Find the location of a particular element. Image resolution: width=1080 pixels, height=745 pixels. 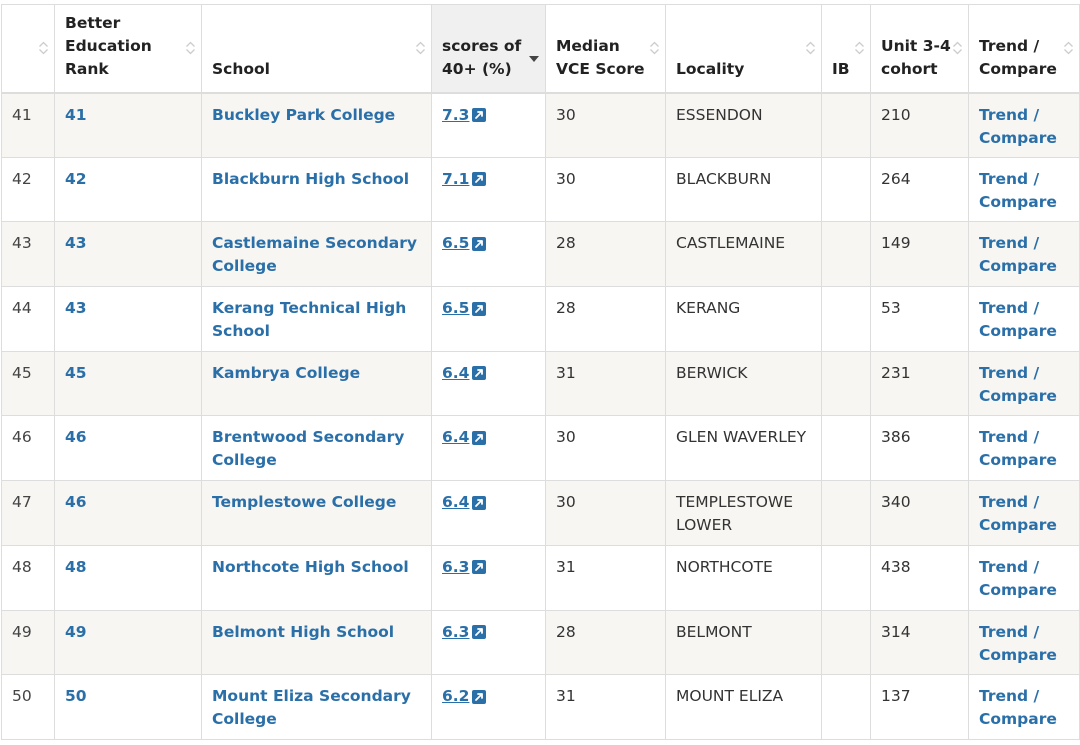

rank-link: 50 is located at coordinates (76, 696).